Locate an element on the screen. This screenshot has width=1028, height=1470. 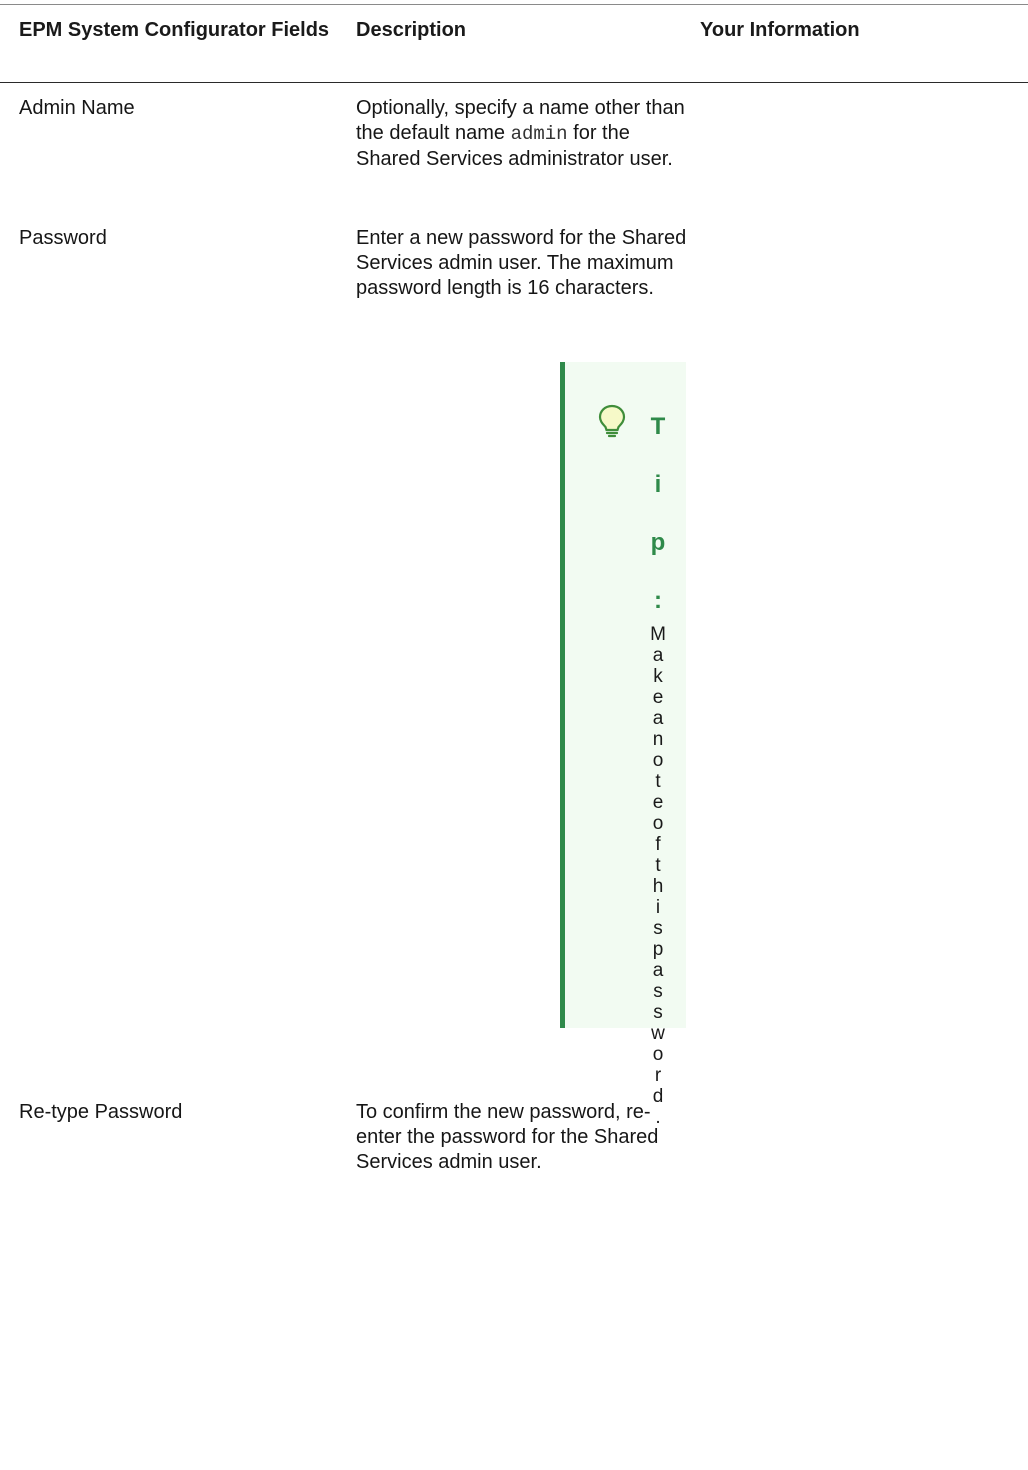
tip-char: f is located at coordinates (658, 844).